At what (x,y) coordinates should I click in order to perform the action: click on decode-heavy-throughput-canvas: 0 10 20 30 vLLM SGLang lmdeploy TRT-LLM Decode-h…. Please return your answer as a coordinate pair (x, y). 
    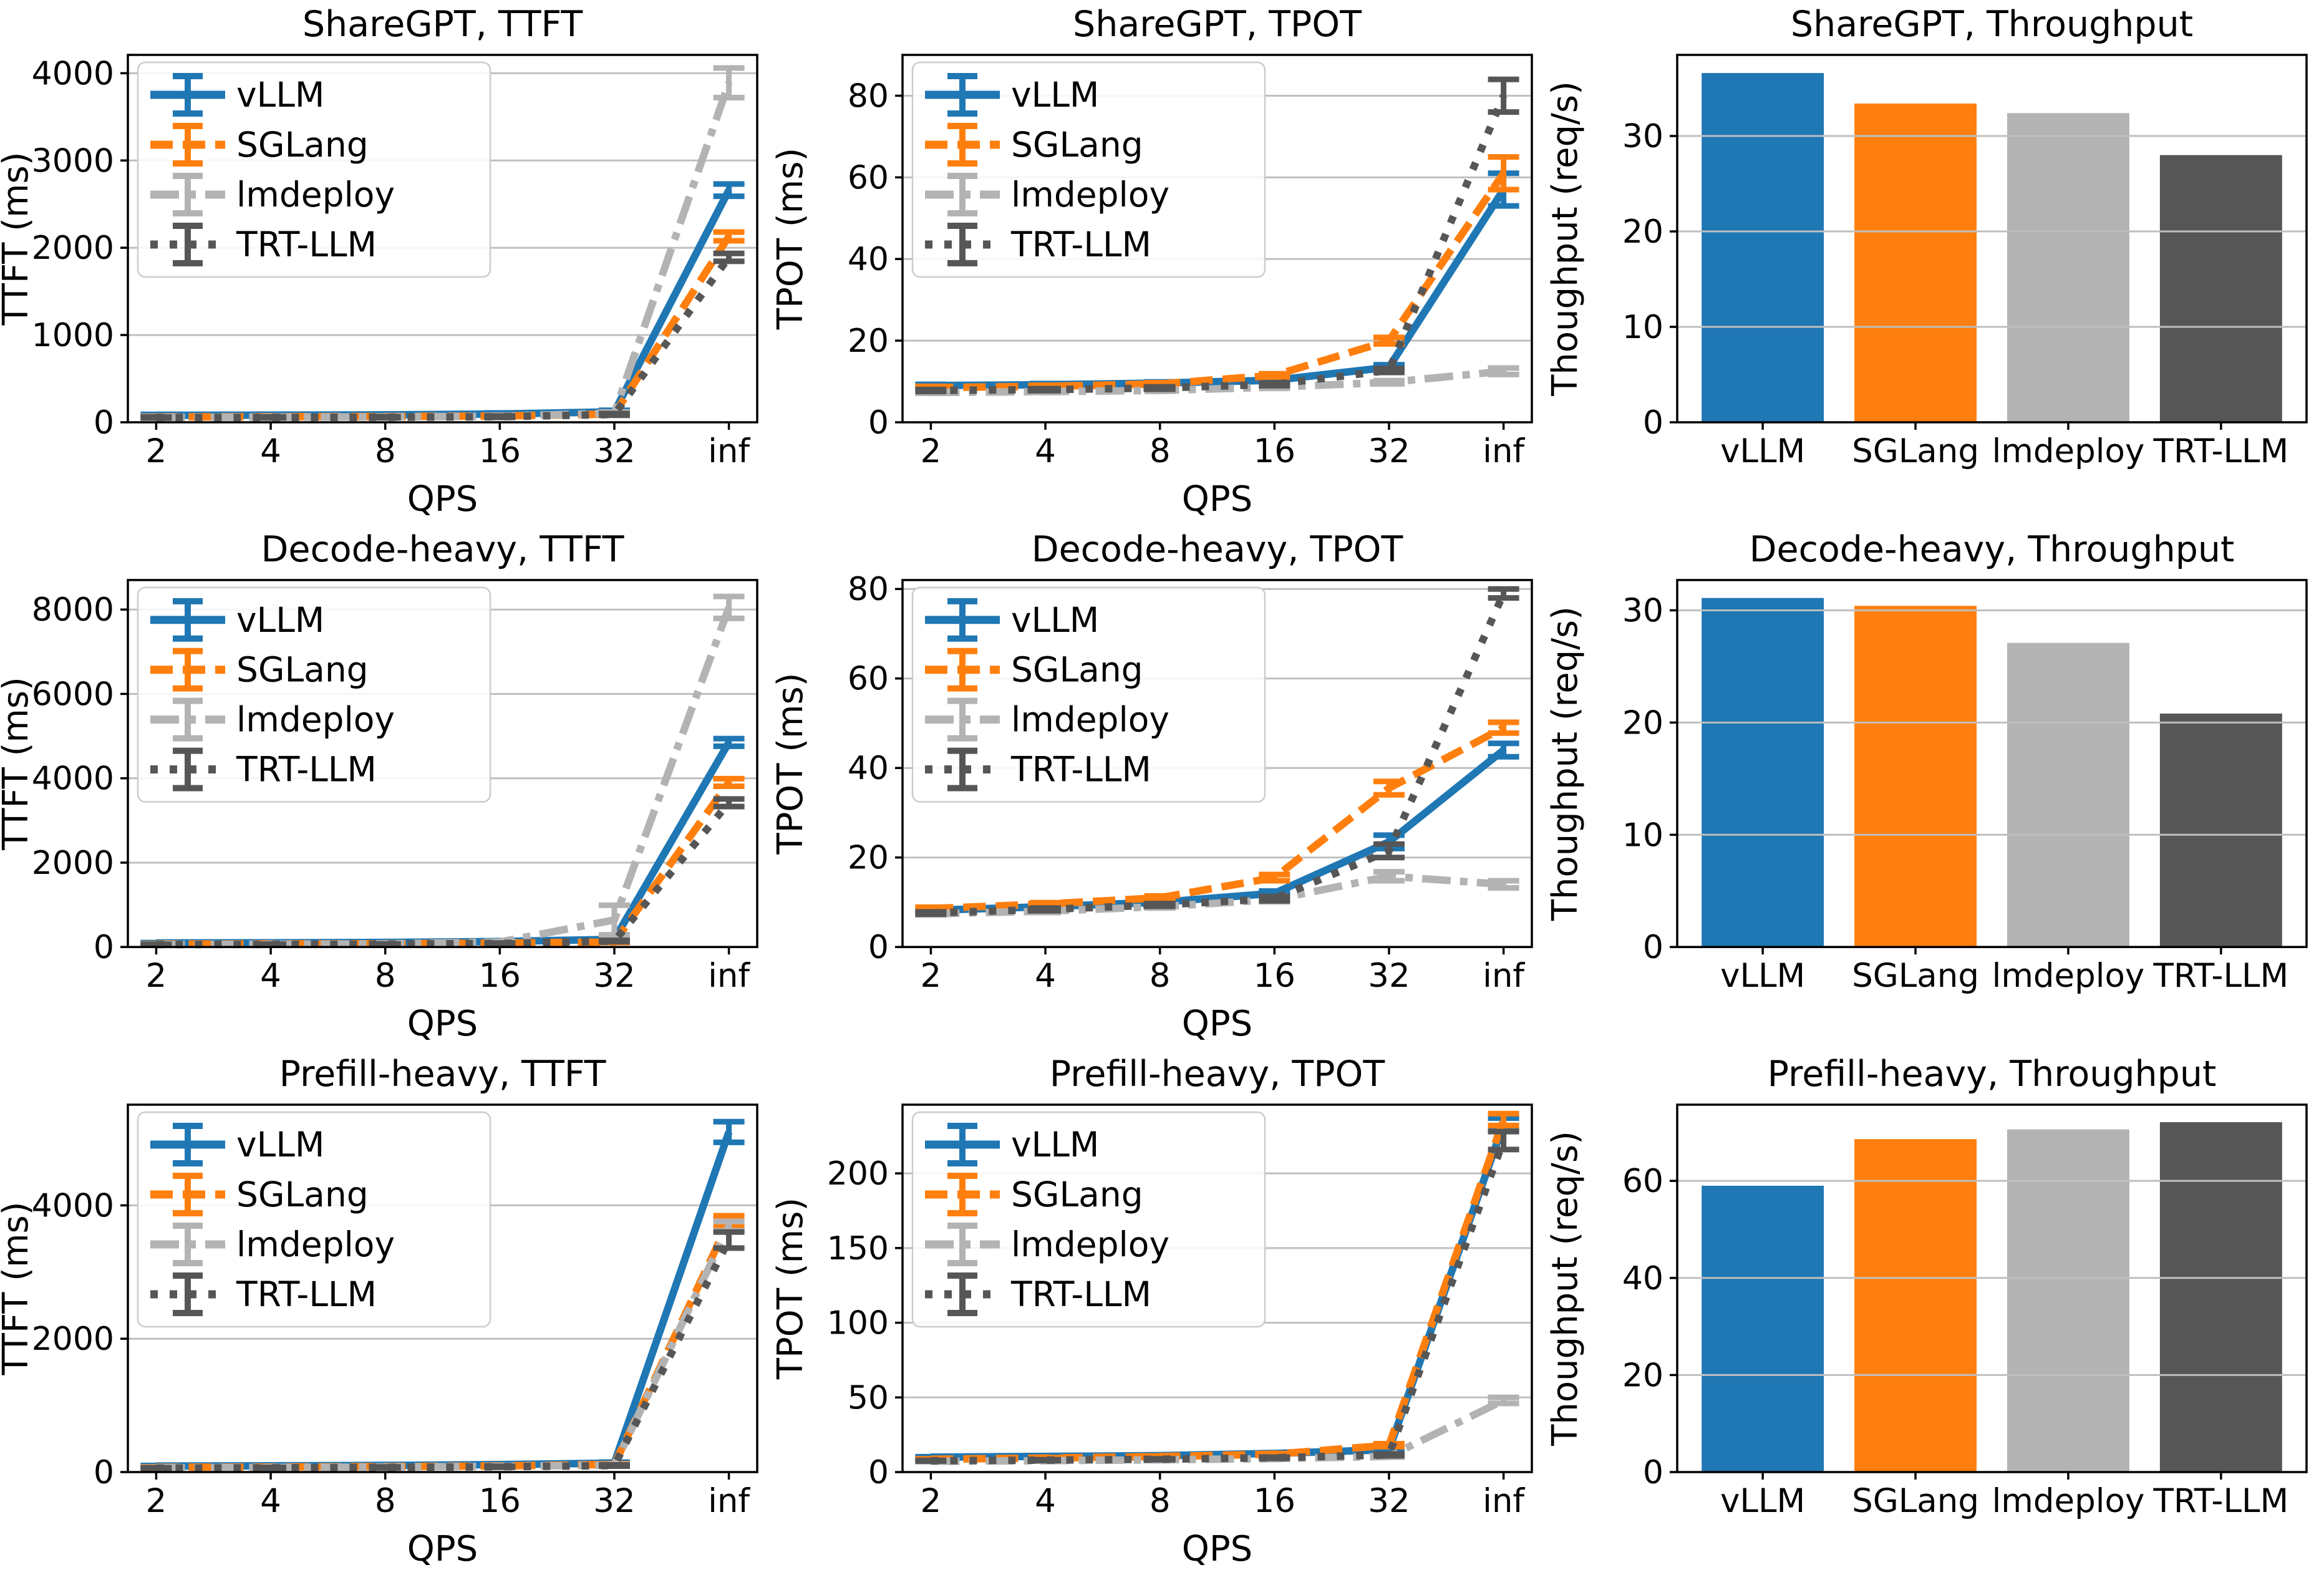
    Looking at the image, I should click on (1928, 762).